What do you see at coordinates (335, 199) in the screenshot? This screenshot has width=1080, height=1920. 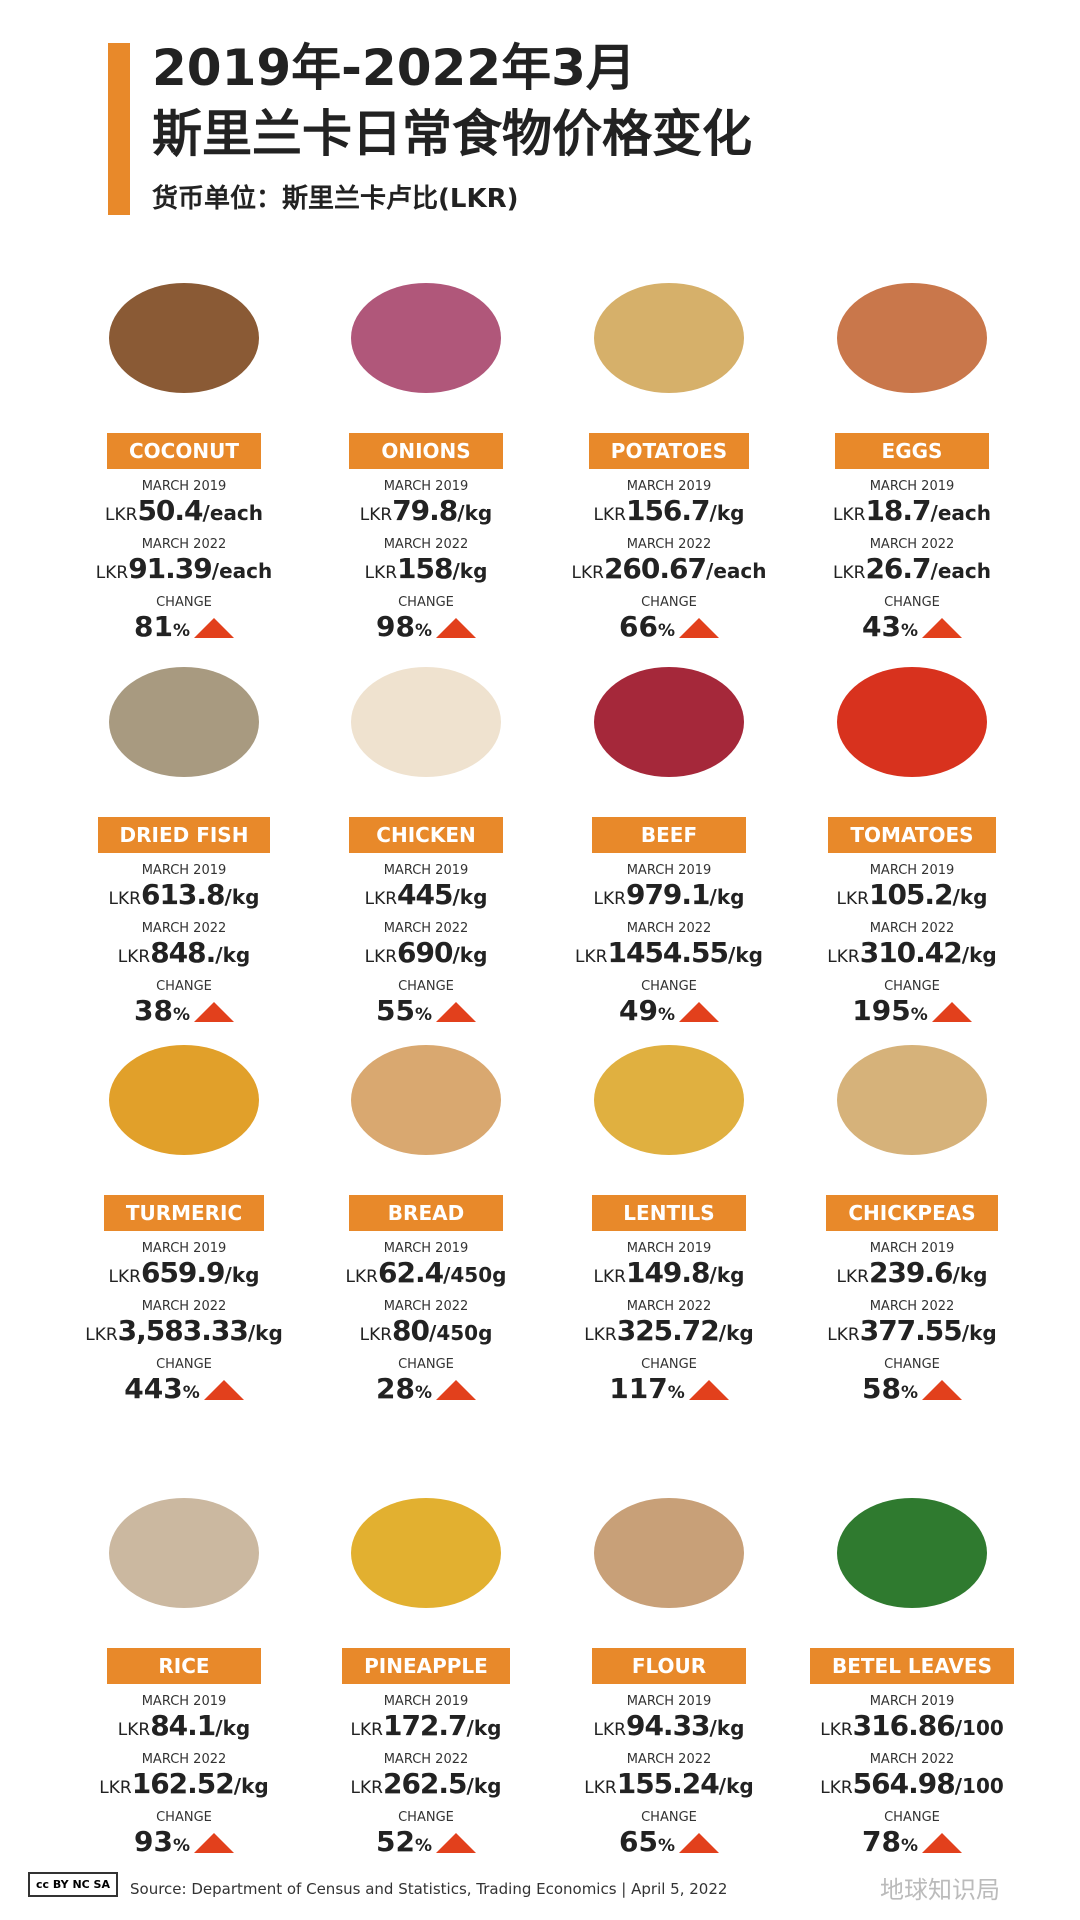 I see `subtitle: 货币单位：斯里兰卡卢比(LKR)` at bounding box center [335, 199].